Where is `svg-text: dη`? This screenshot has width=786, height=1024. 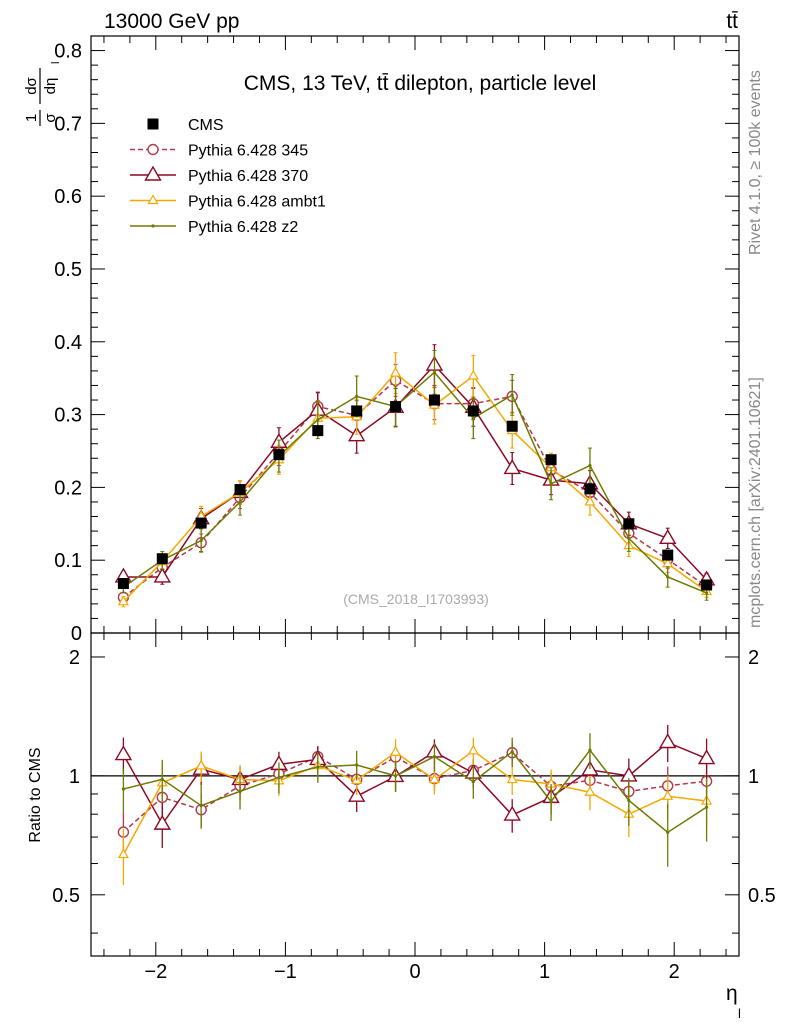 svg-text: dη is located at coordinates (50, 86).